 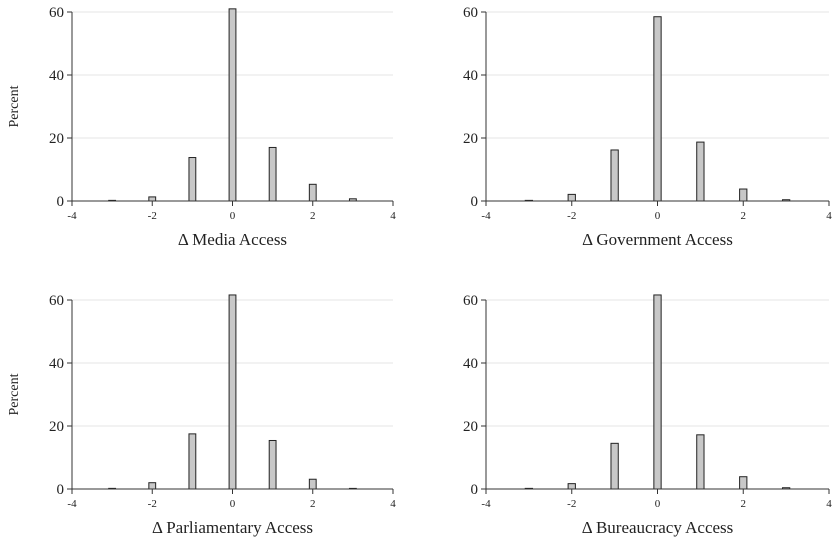 What do you see at coordinates (232, 527) in the screenshot?
I see `x-axis-title: Δ Parliamentary Access` at bounding box center [232, 527].